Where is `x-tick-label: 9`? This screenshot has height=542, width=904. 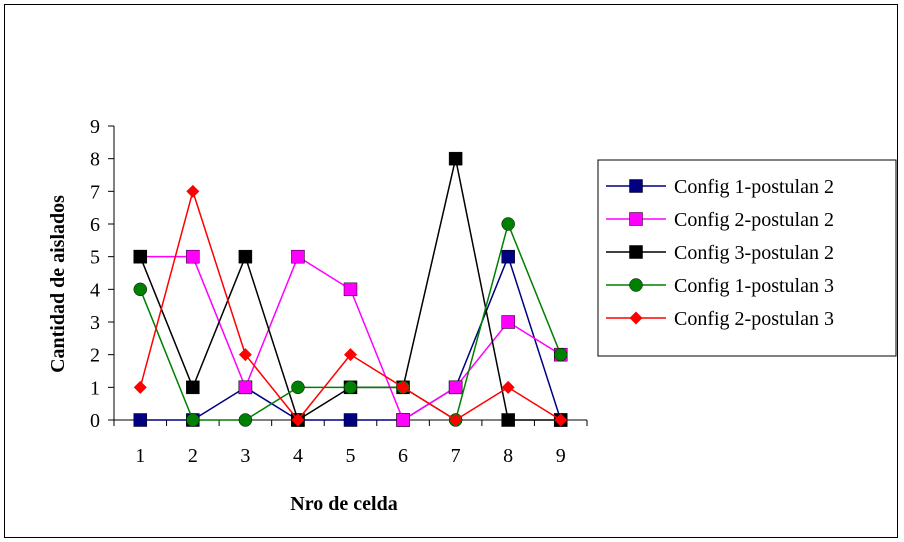 x-tick-label: 9 is located at coordinates (561, 456).